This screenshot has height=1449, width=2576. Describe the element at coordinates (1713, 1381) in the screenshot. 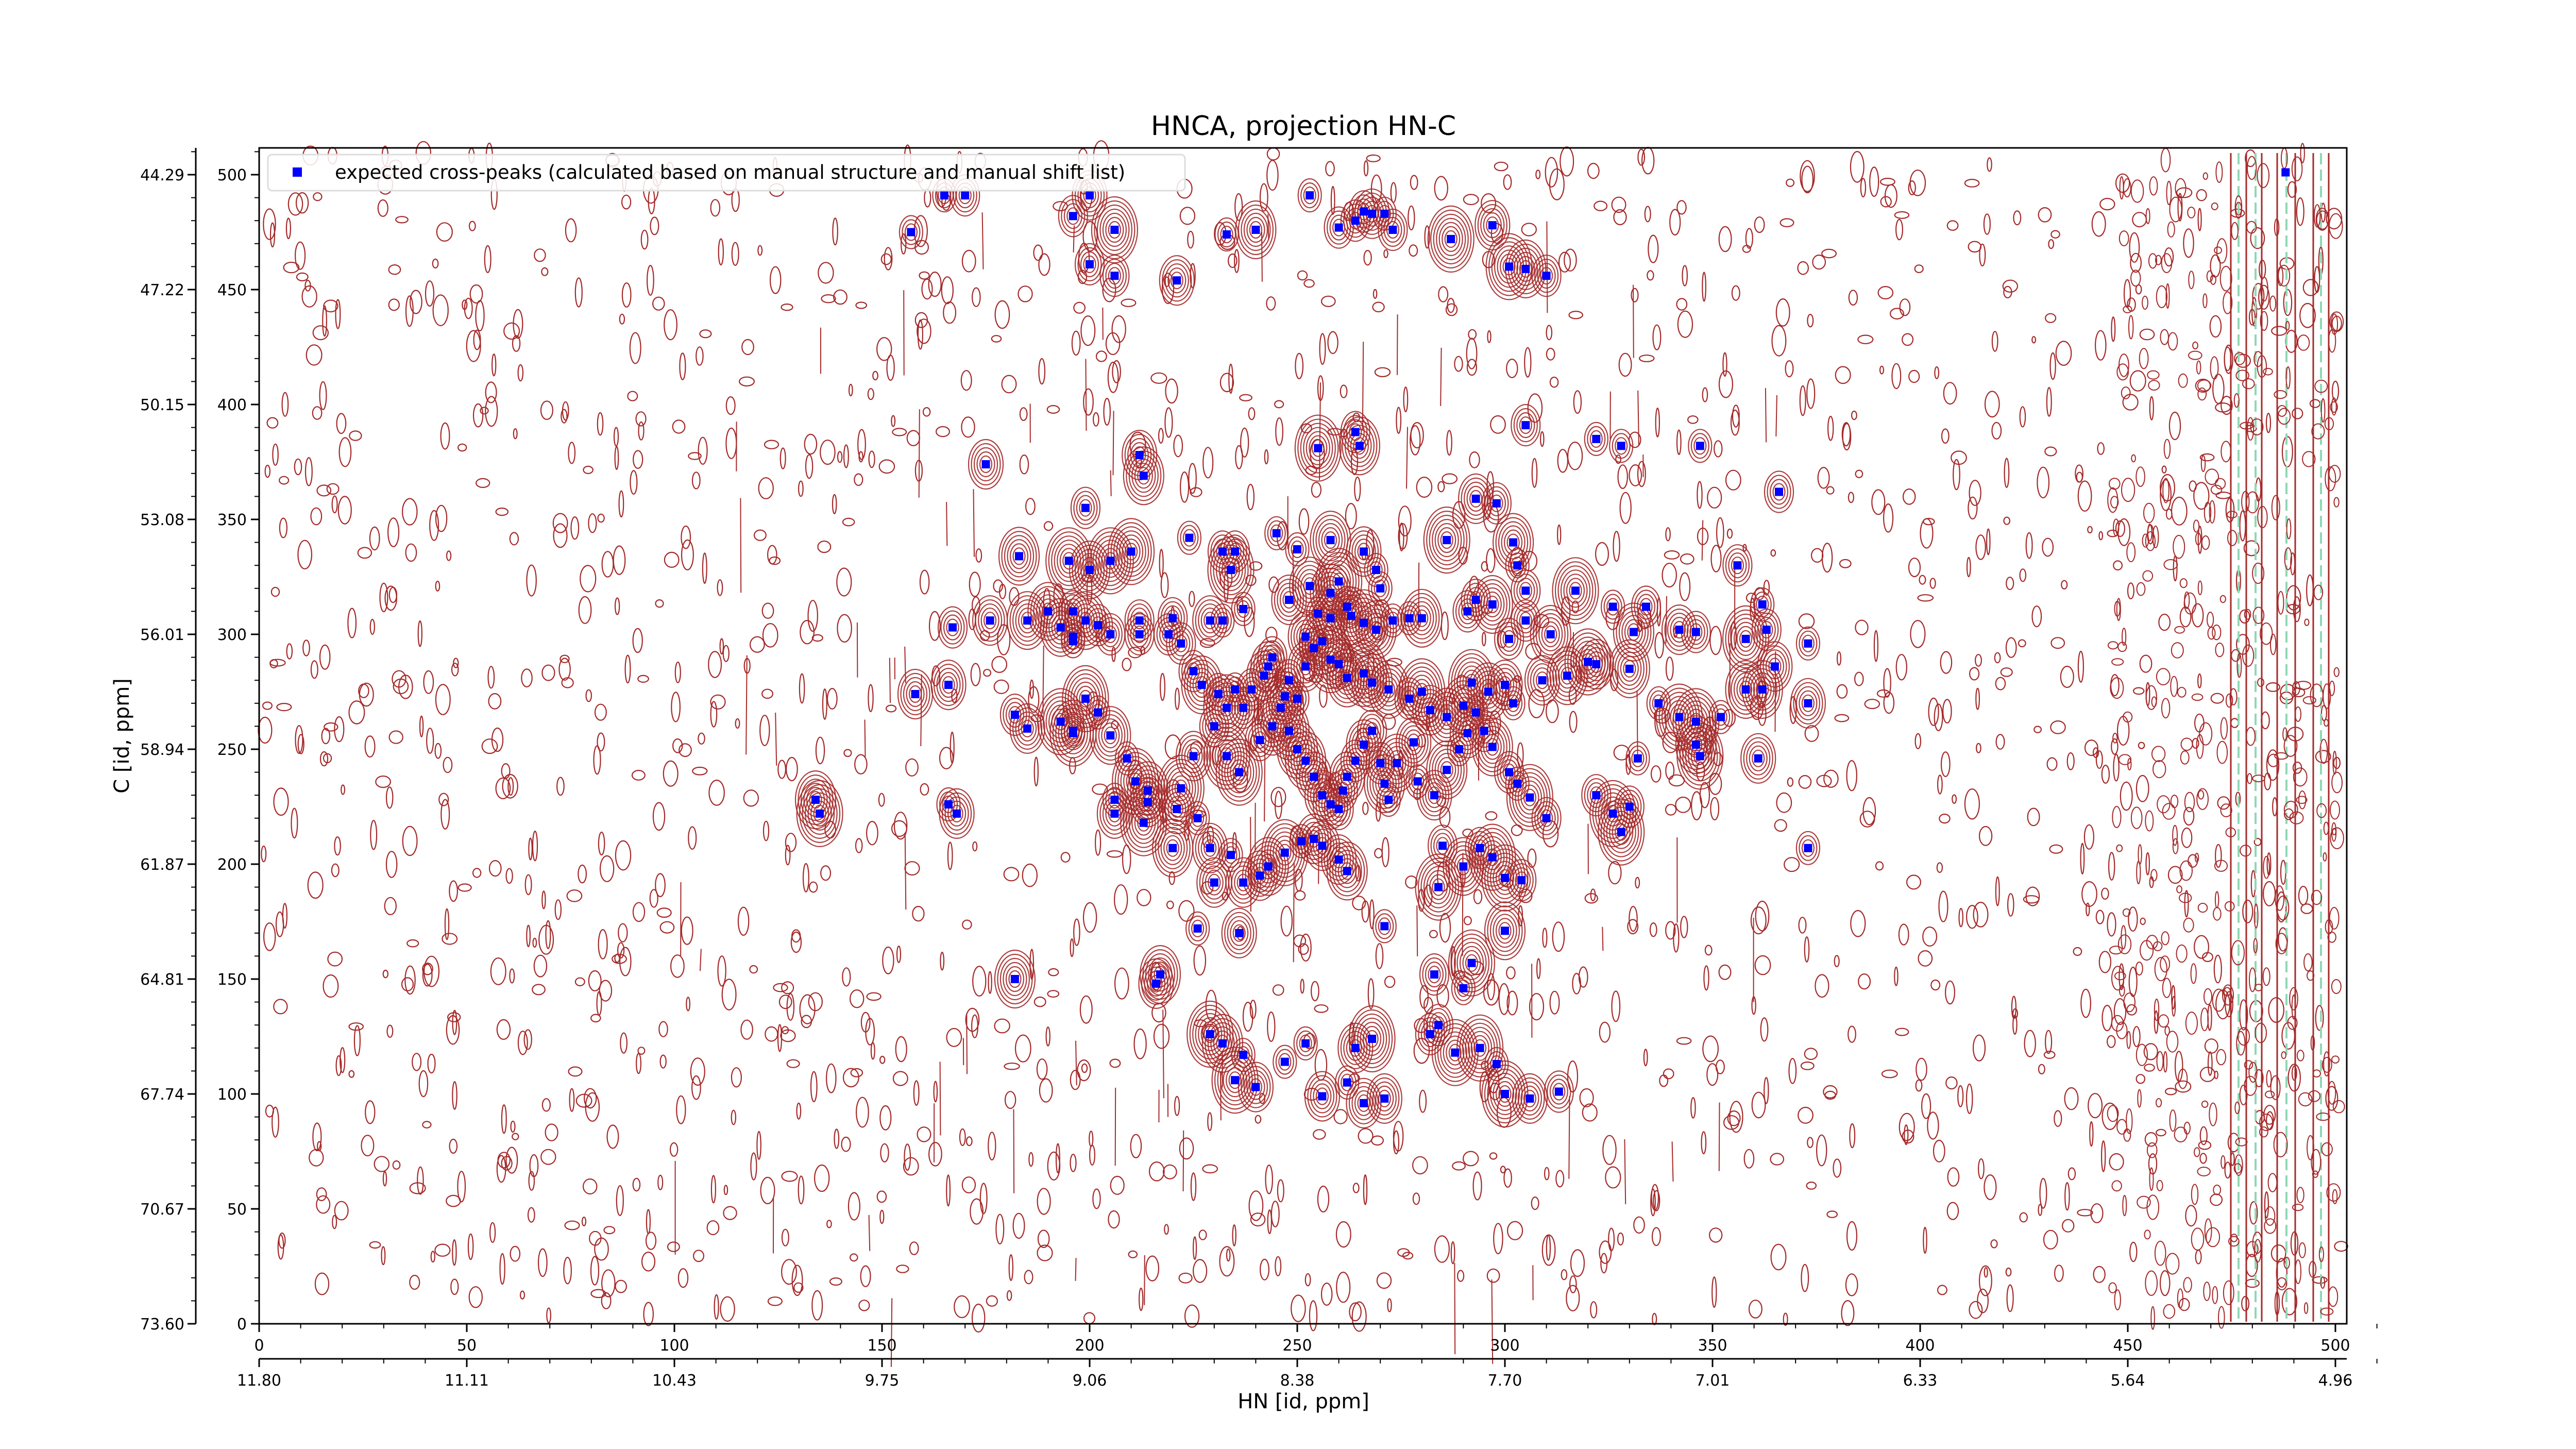

I see `x-ppm-tick-label: 7.01` at that location.